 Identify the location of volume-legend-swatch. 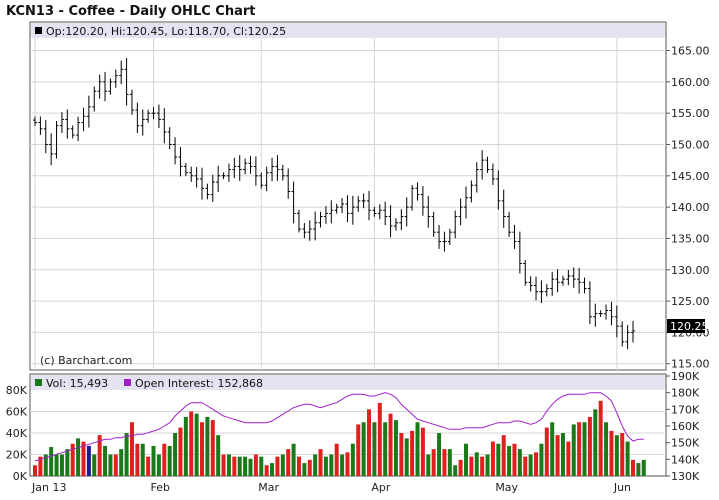
(38, 382).